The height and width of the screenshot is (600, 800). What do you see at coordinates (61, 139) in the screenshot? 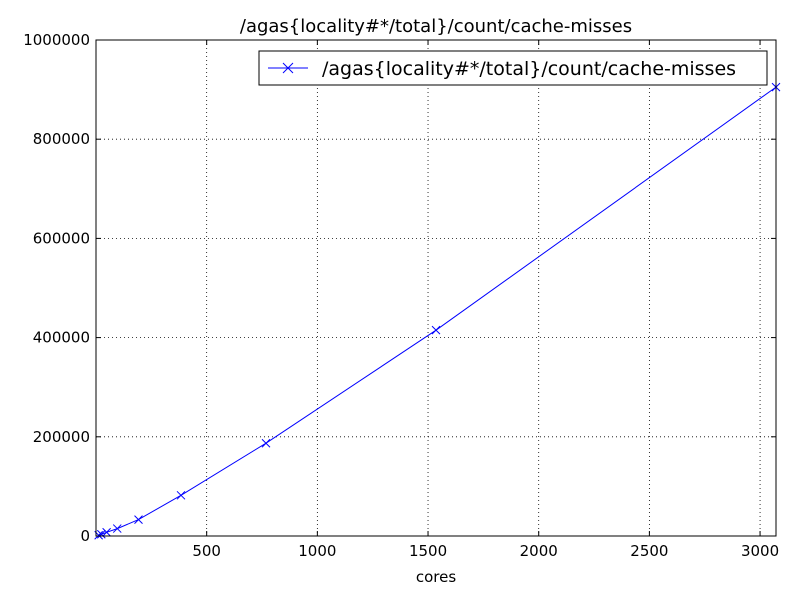
I see `y-tick-label: 800000` at bounding box center [61, 139].